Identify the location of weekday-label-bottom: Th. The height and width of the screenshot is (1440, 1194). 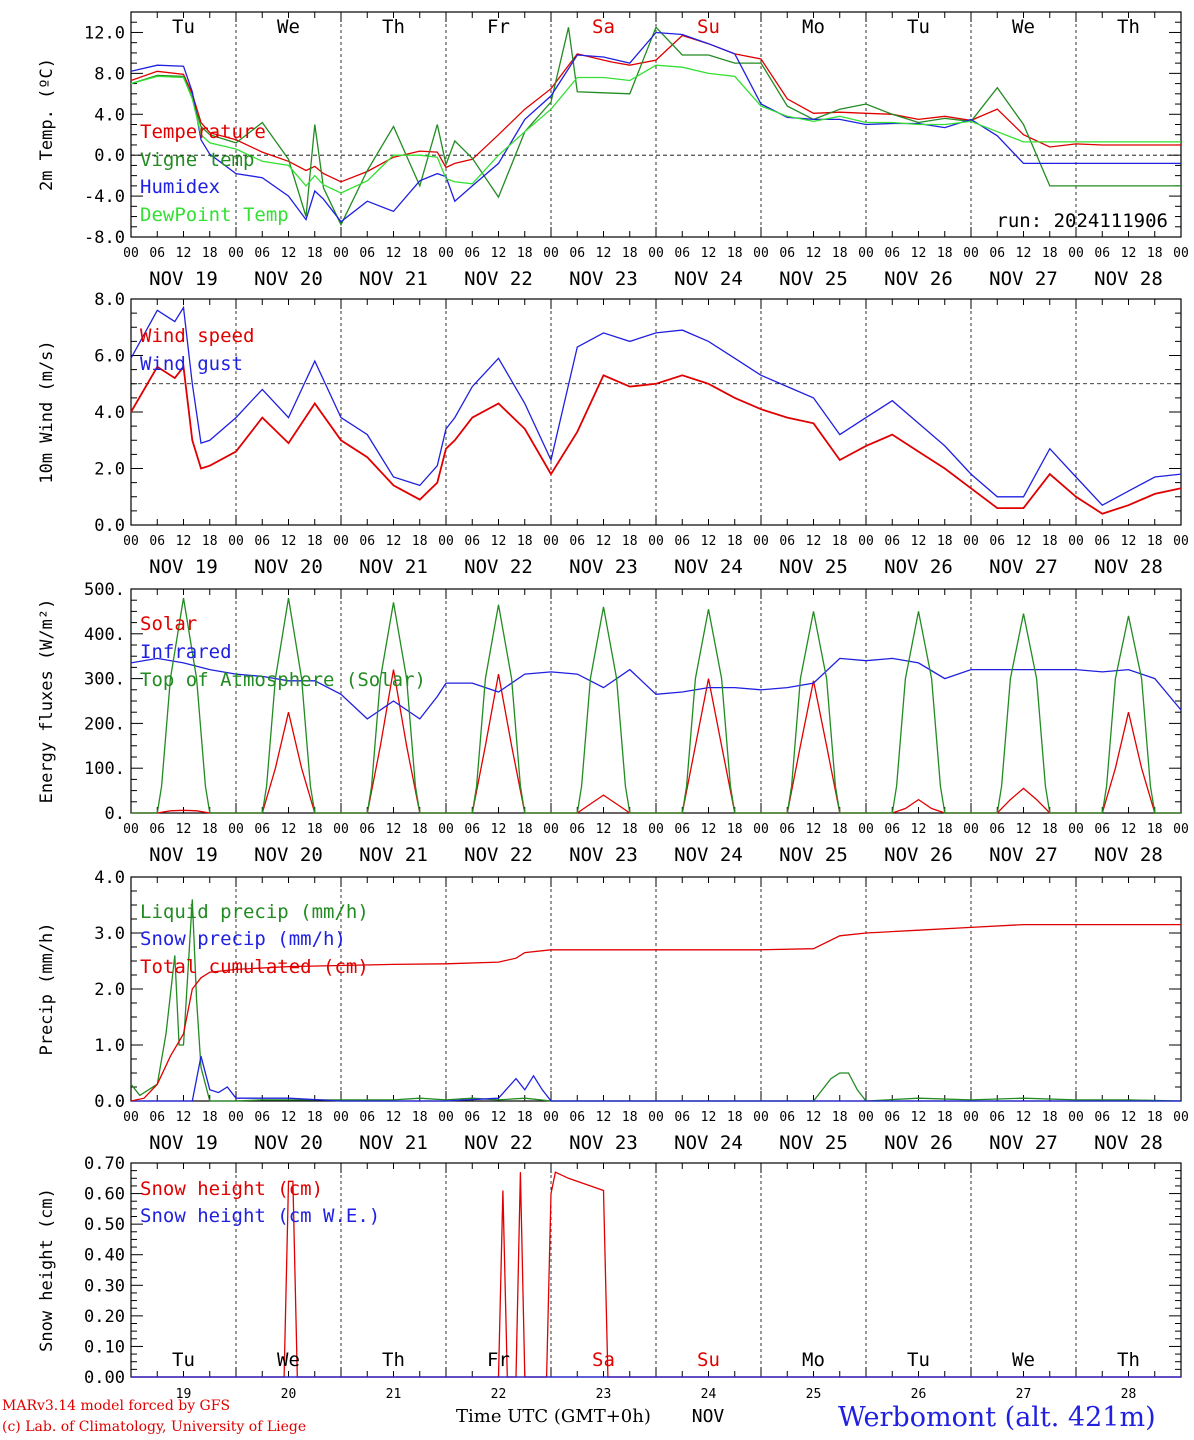
(1128, 1360).